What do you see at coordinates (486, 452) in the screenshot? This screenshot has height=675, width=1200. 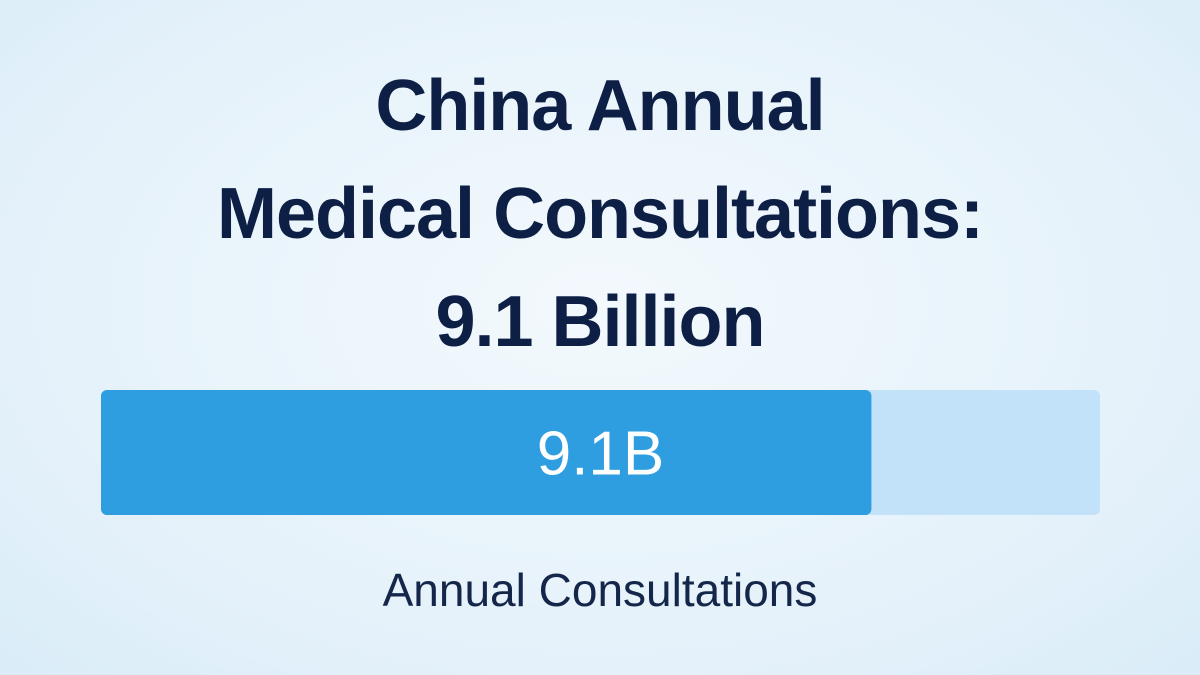 I see `bar` at bounding box center [486, 452].